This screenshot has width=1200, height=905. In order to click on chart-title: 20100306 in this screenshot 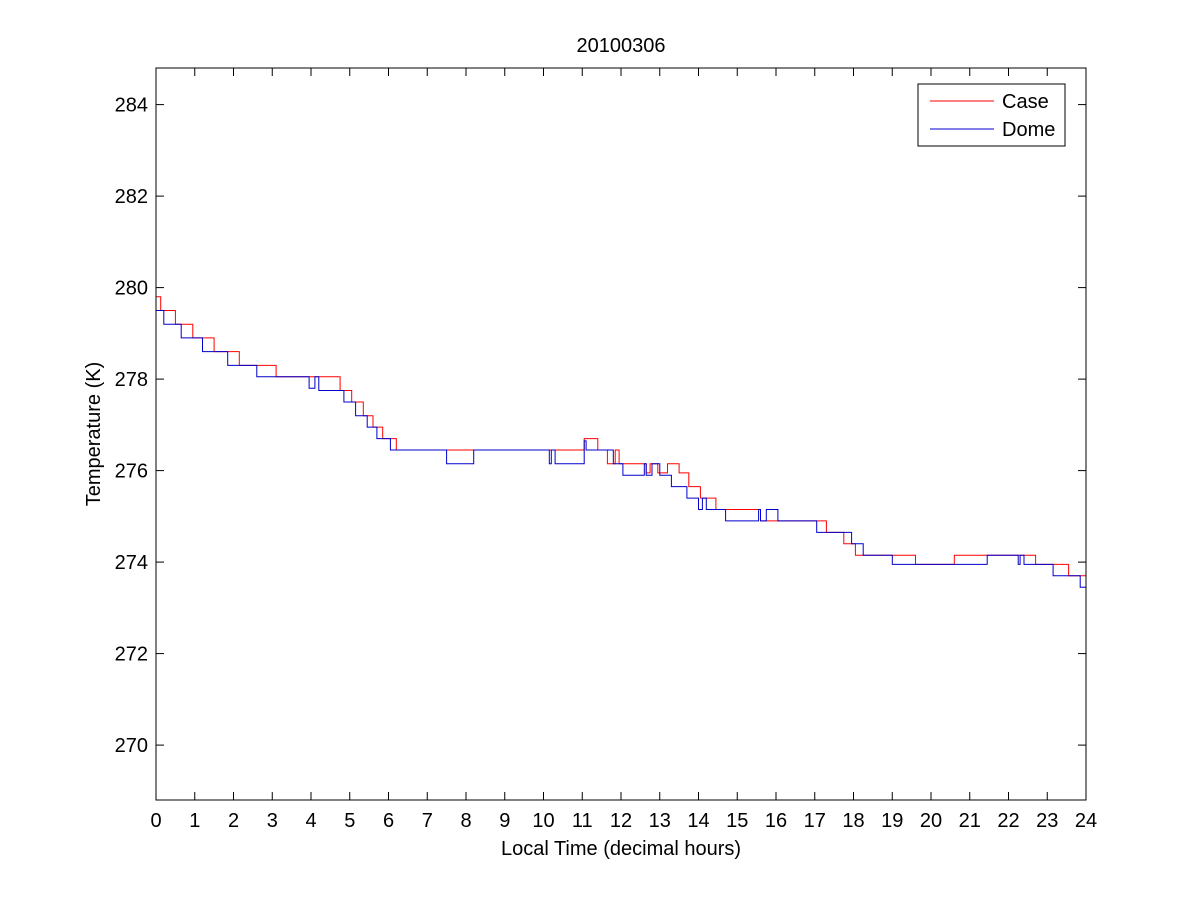, I will do `click(621, 46)`.